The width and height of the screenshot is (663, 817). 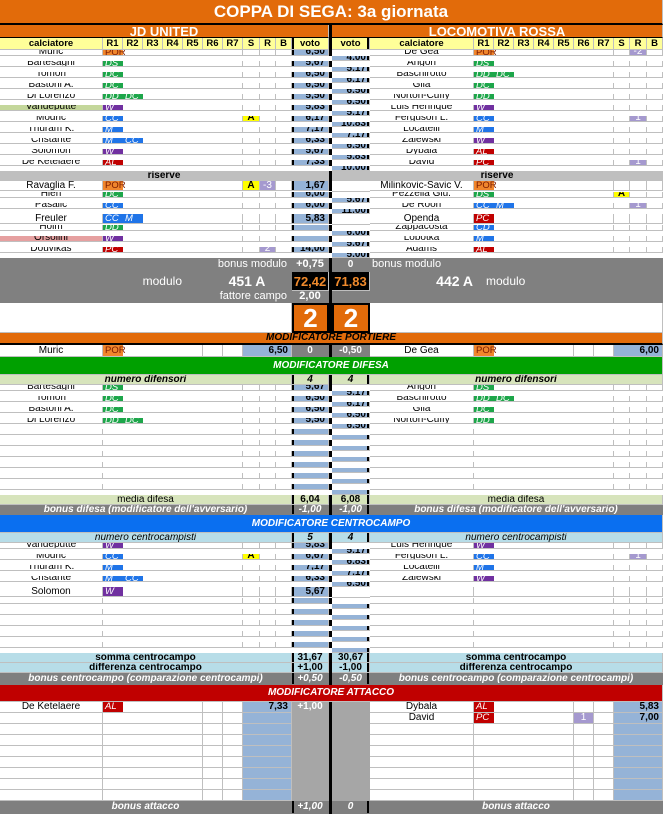 What do you see at coordinates (484, 63) in the screenshot?
I see `role-badge-ds: DS` at bounding box center [484, 63].